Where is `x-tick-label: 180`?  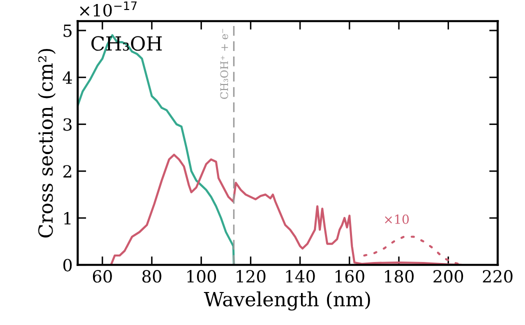 x-tick-label: 180 is located at coordinates (399, 276).